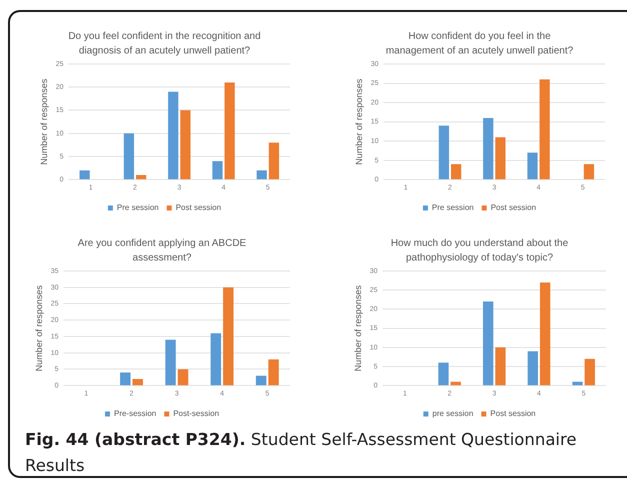 The width and height of the screenshot is (627, 482). I want to click on chart-title: Do you feel confident in the recognition and diagnosis of an acutely unwell patient?, so click(164, 43).